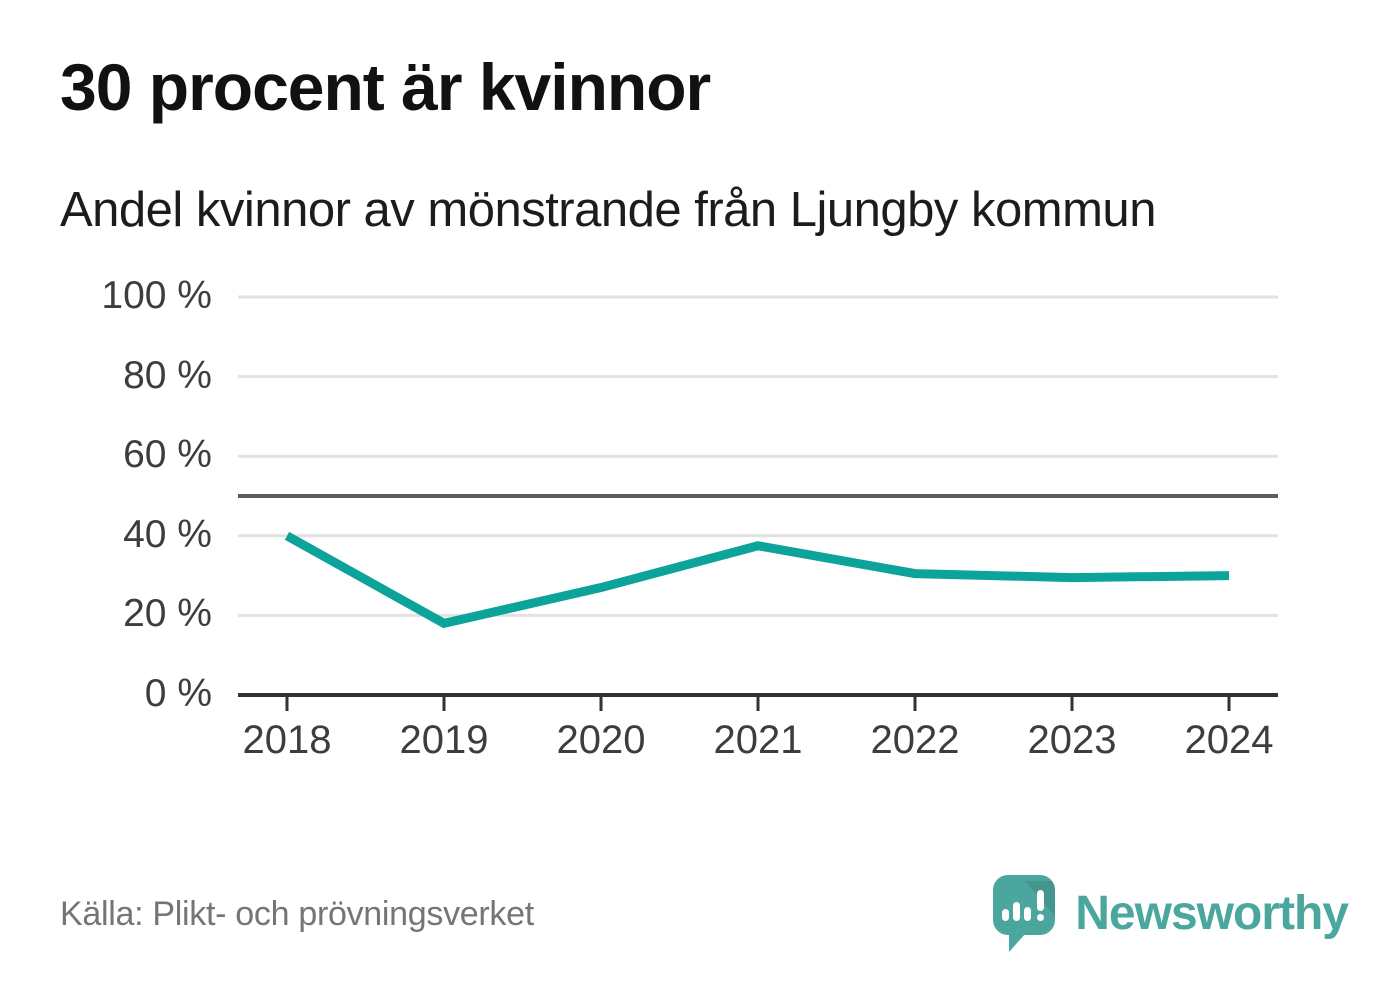 Image resolution: width=1382 pixels, height=999 pixels. I want to click on y-tick-label: 100 %, so click(156, 296).